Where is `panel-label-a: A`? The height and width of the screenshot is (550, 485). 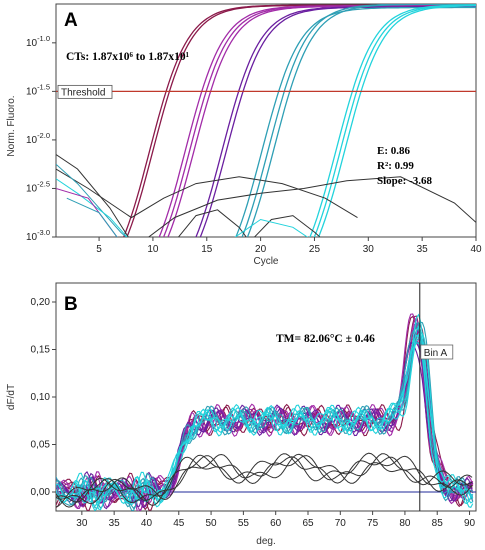
panel-label-a: A is located at coordinates (71, 20).